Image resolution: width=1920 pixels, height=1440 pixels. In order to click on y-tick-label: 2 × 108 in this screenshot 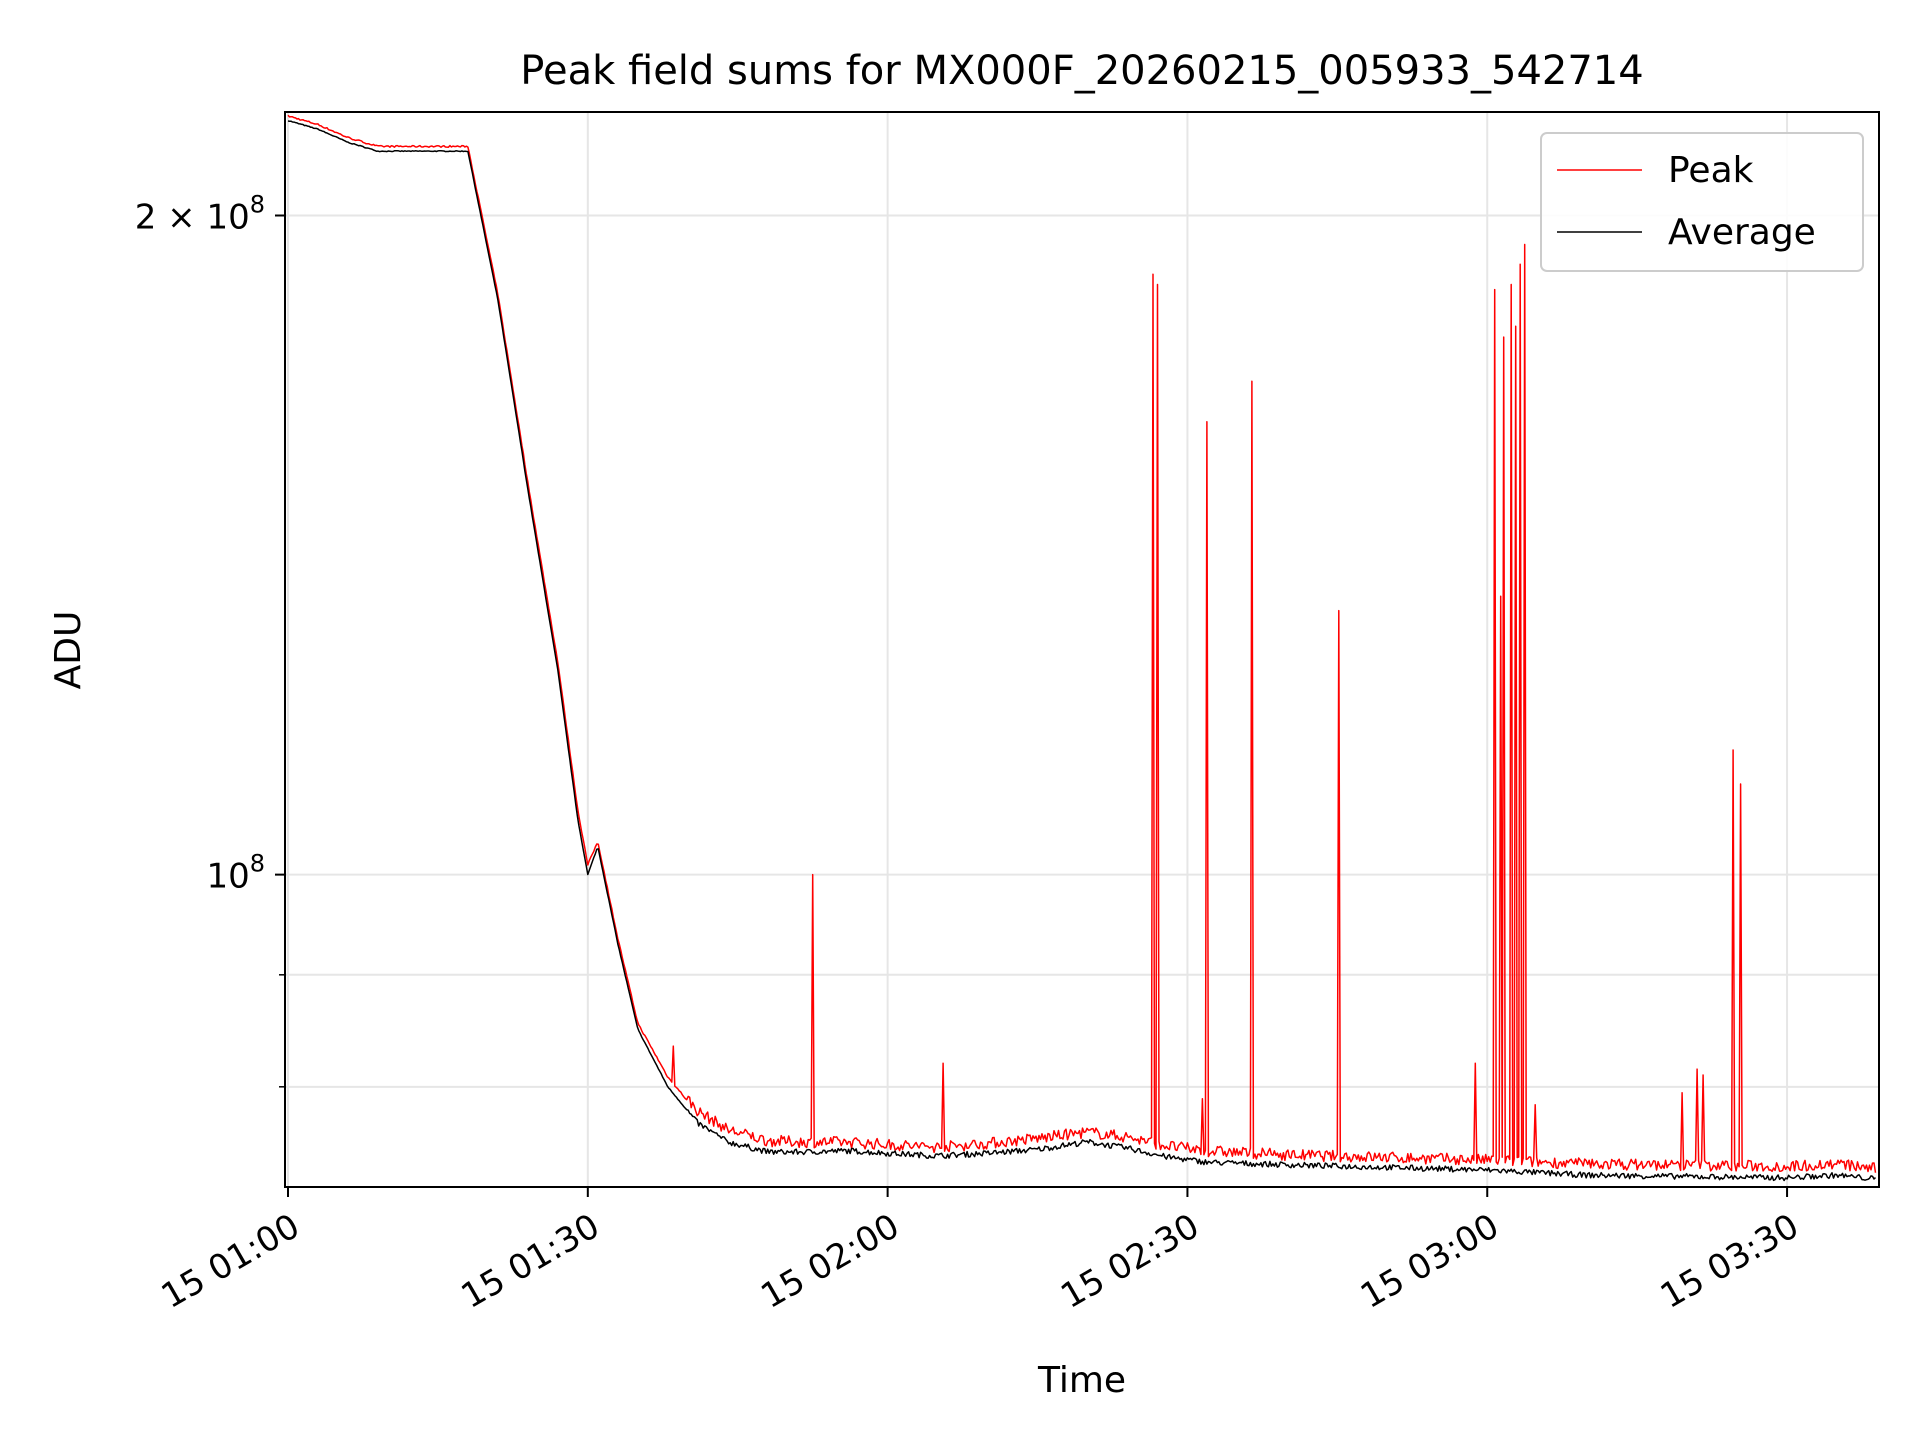, I will do `click(200, 214)`.